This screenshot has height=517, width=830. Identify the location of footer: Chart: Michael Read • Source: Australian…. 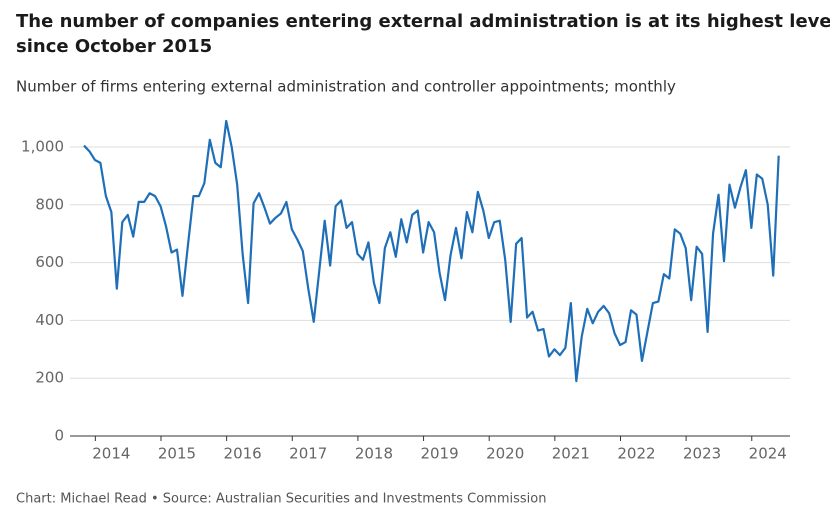
(281, 499).